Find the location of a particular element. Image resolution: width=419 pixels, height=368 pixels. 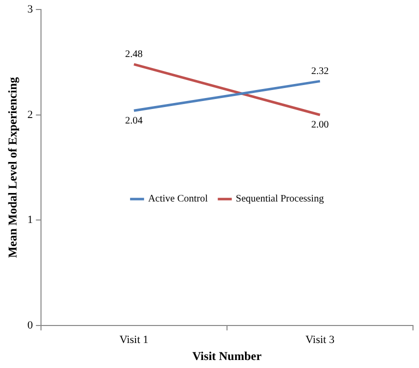

y-axis-title: Mean Modal Level of Experiencing is located at coordinates (12, 167).